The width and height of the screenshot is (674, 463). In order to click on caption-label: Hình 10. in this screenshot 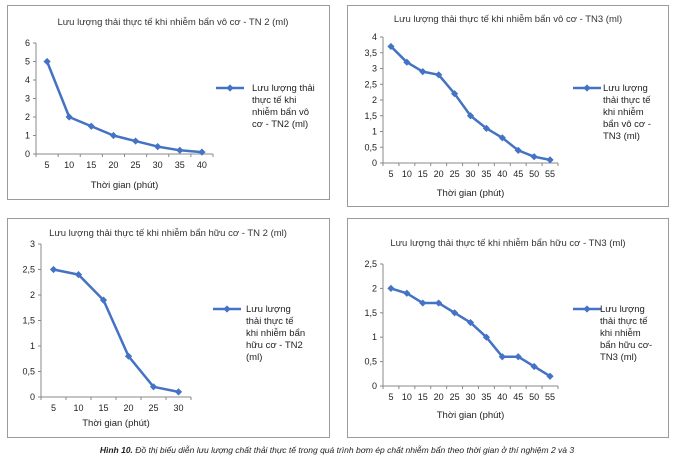, I will do `click(116, 450)`.